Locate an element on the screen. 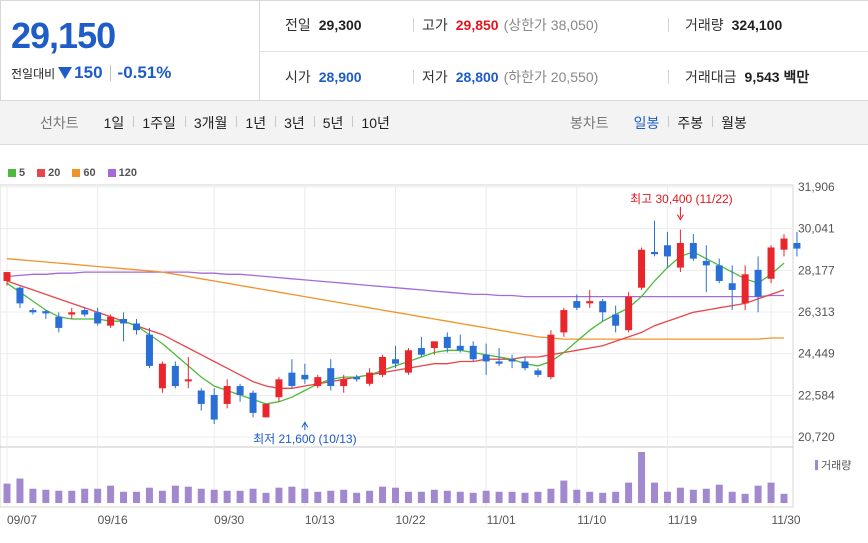 This screenshot has height=543, width=868. x-tick-label: 10/13 is located at coordinates (320, 520).